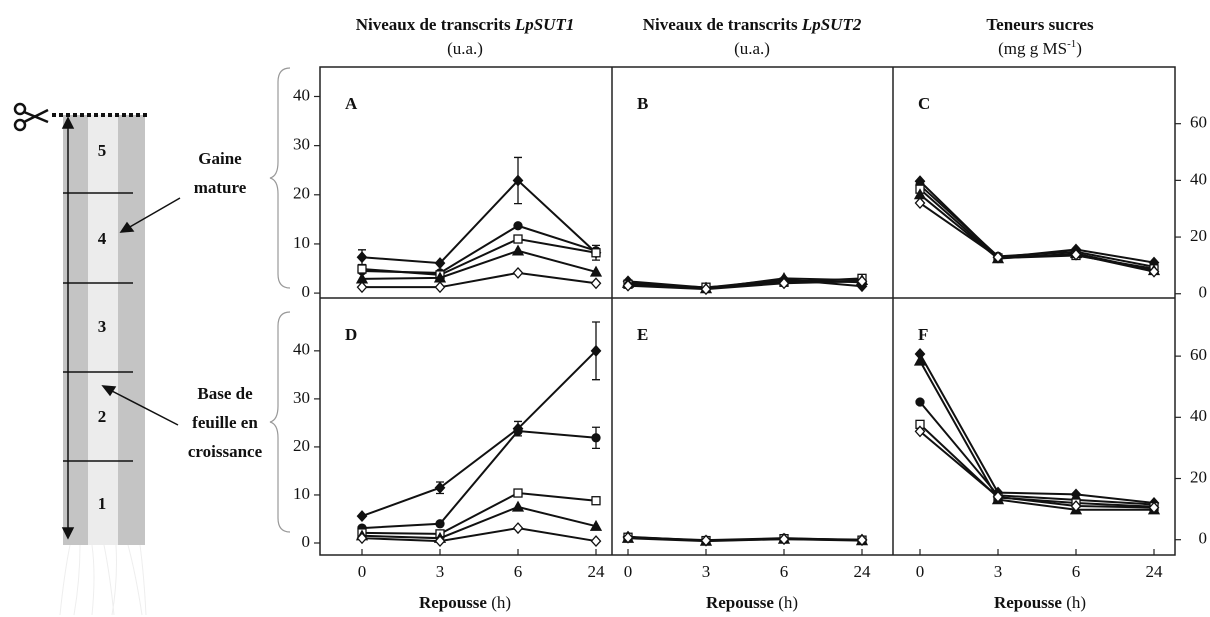  Describe the element at coordinates (102, 238) in the screenshot. I see `segment-number: 4` at that location.